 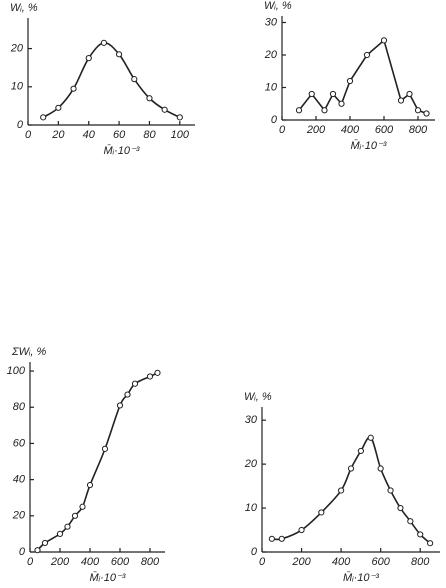 What do you see at coordinates (16, 371) in the screenshot?
I see `y-tick-label: 100` at bounding box center [16, 371].